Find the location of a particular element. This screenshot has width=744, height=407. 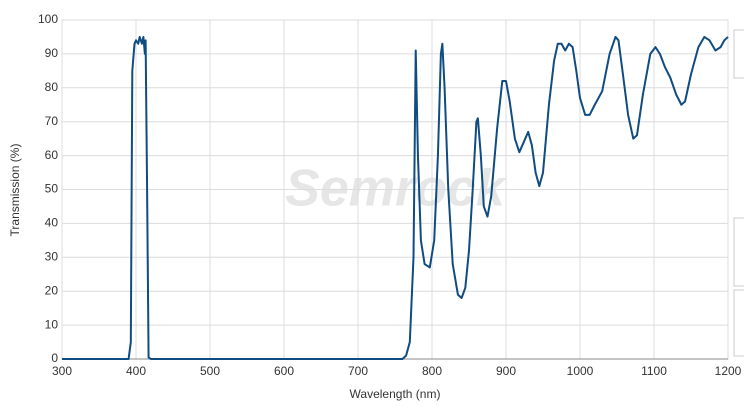

x-tick-label: 1000 is located at coordinates (580, 371).